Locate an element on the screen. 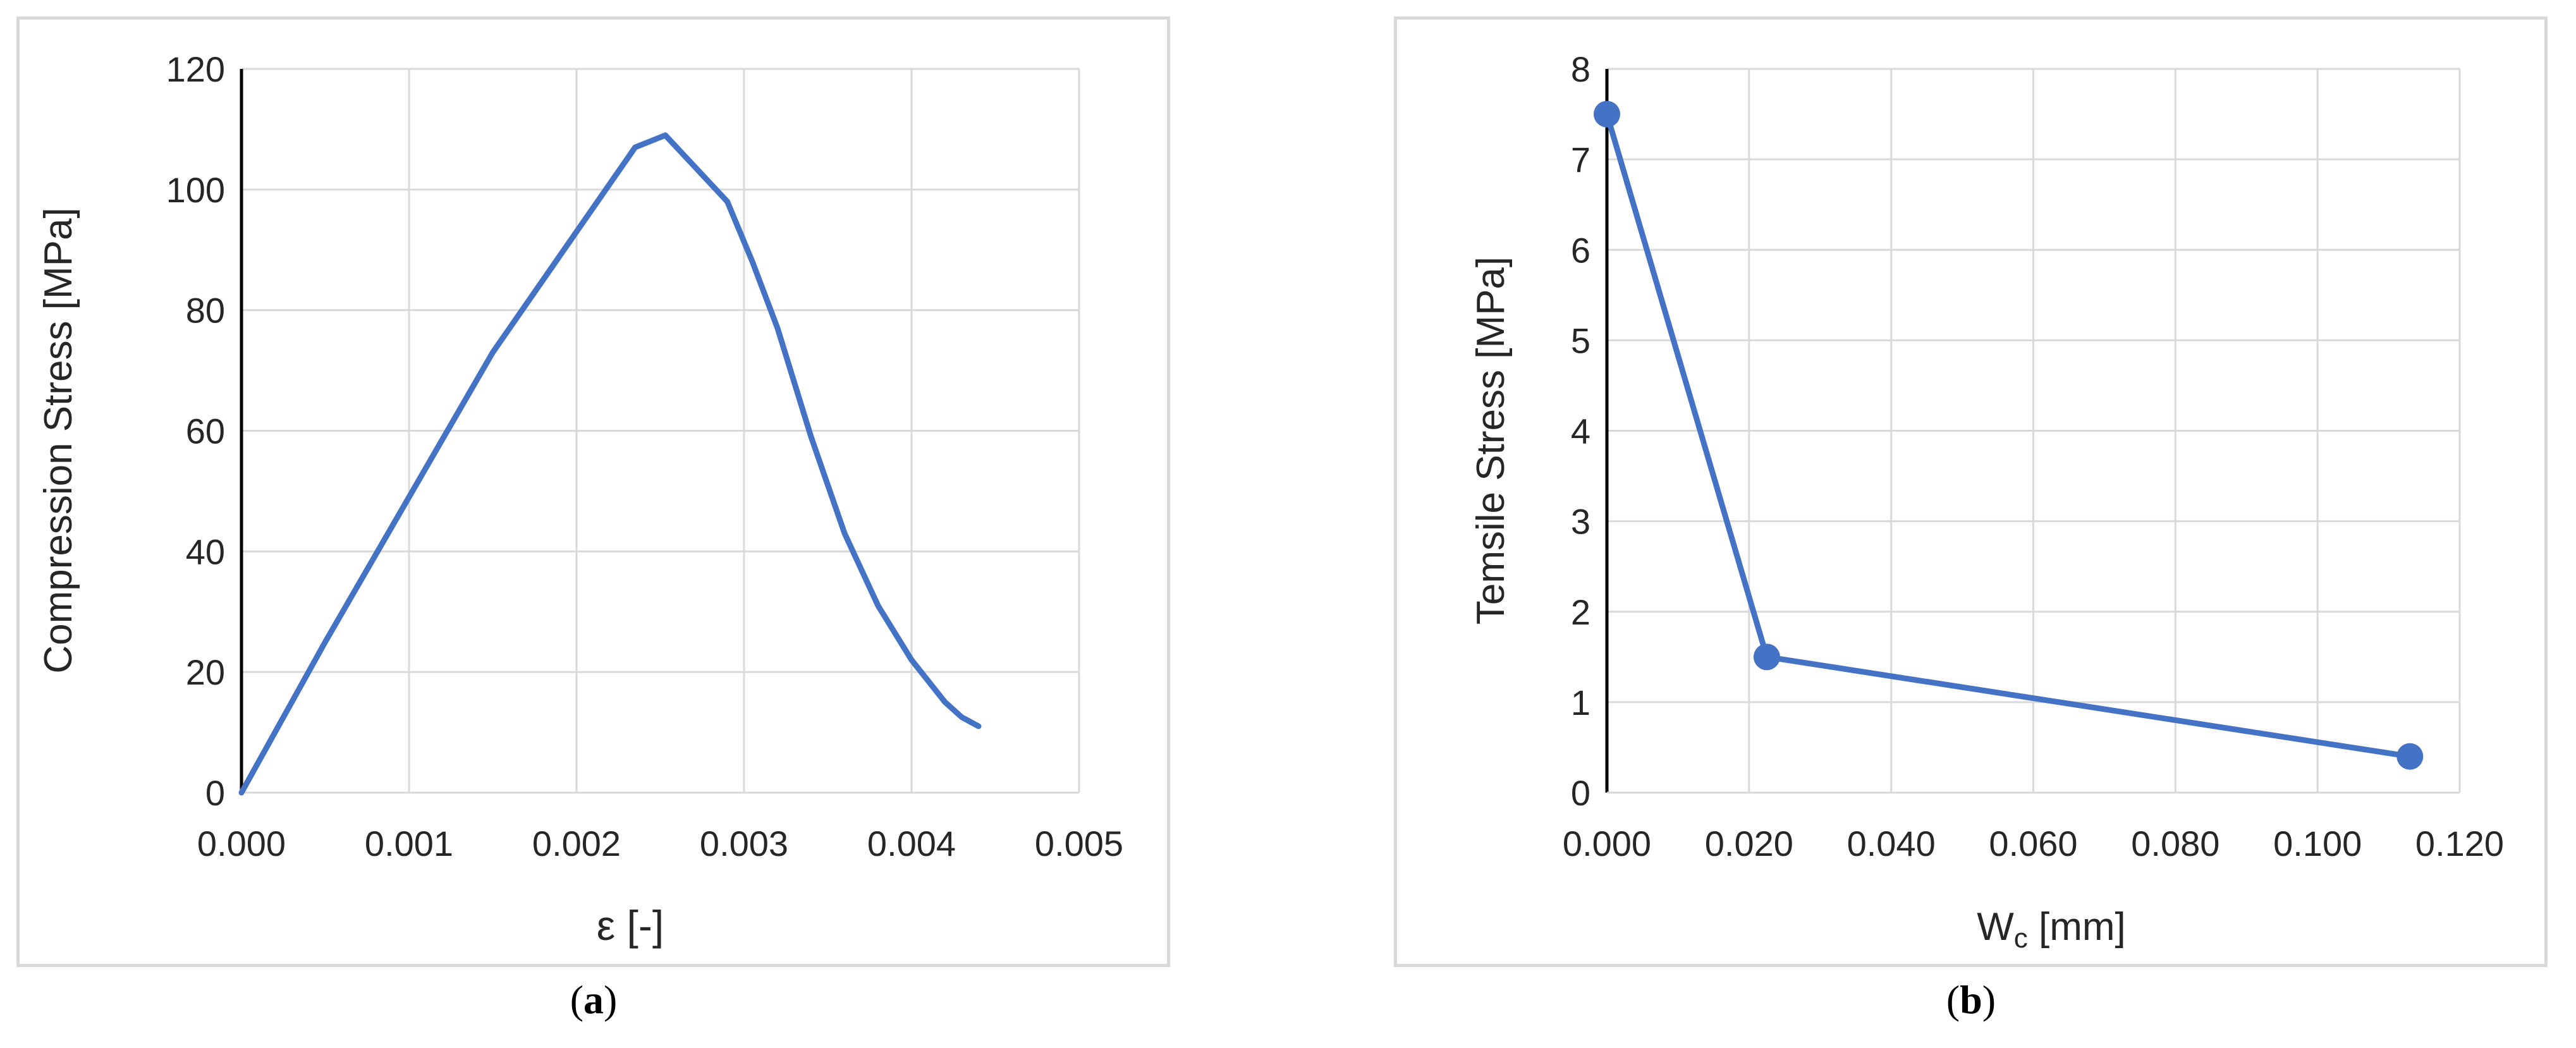  chart-b-x-tick-label: 0.100 is located at coordinates (2317, 843).